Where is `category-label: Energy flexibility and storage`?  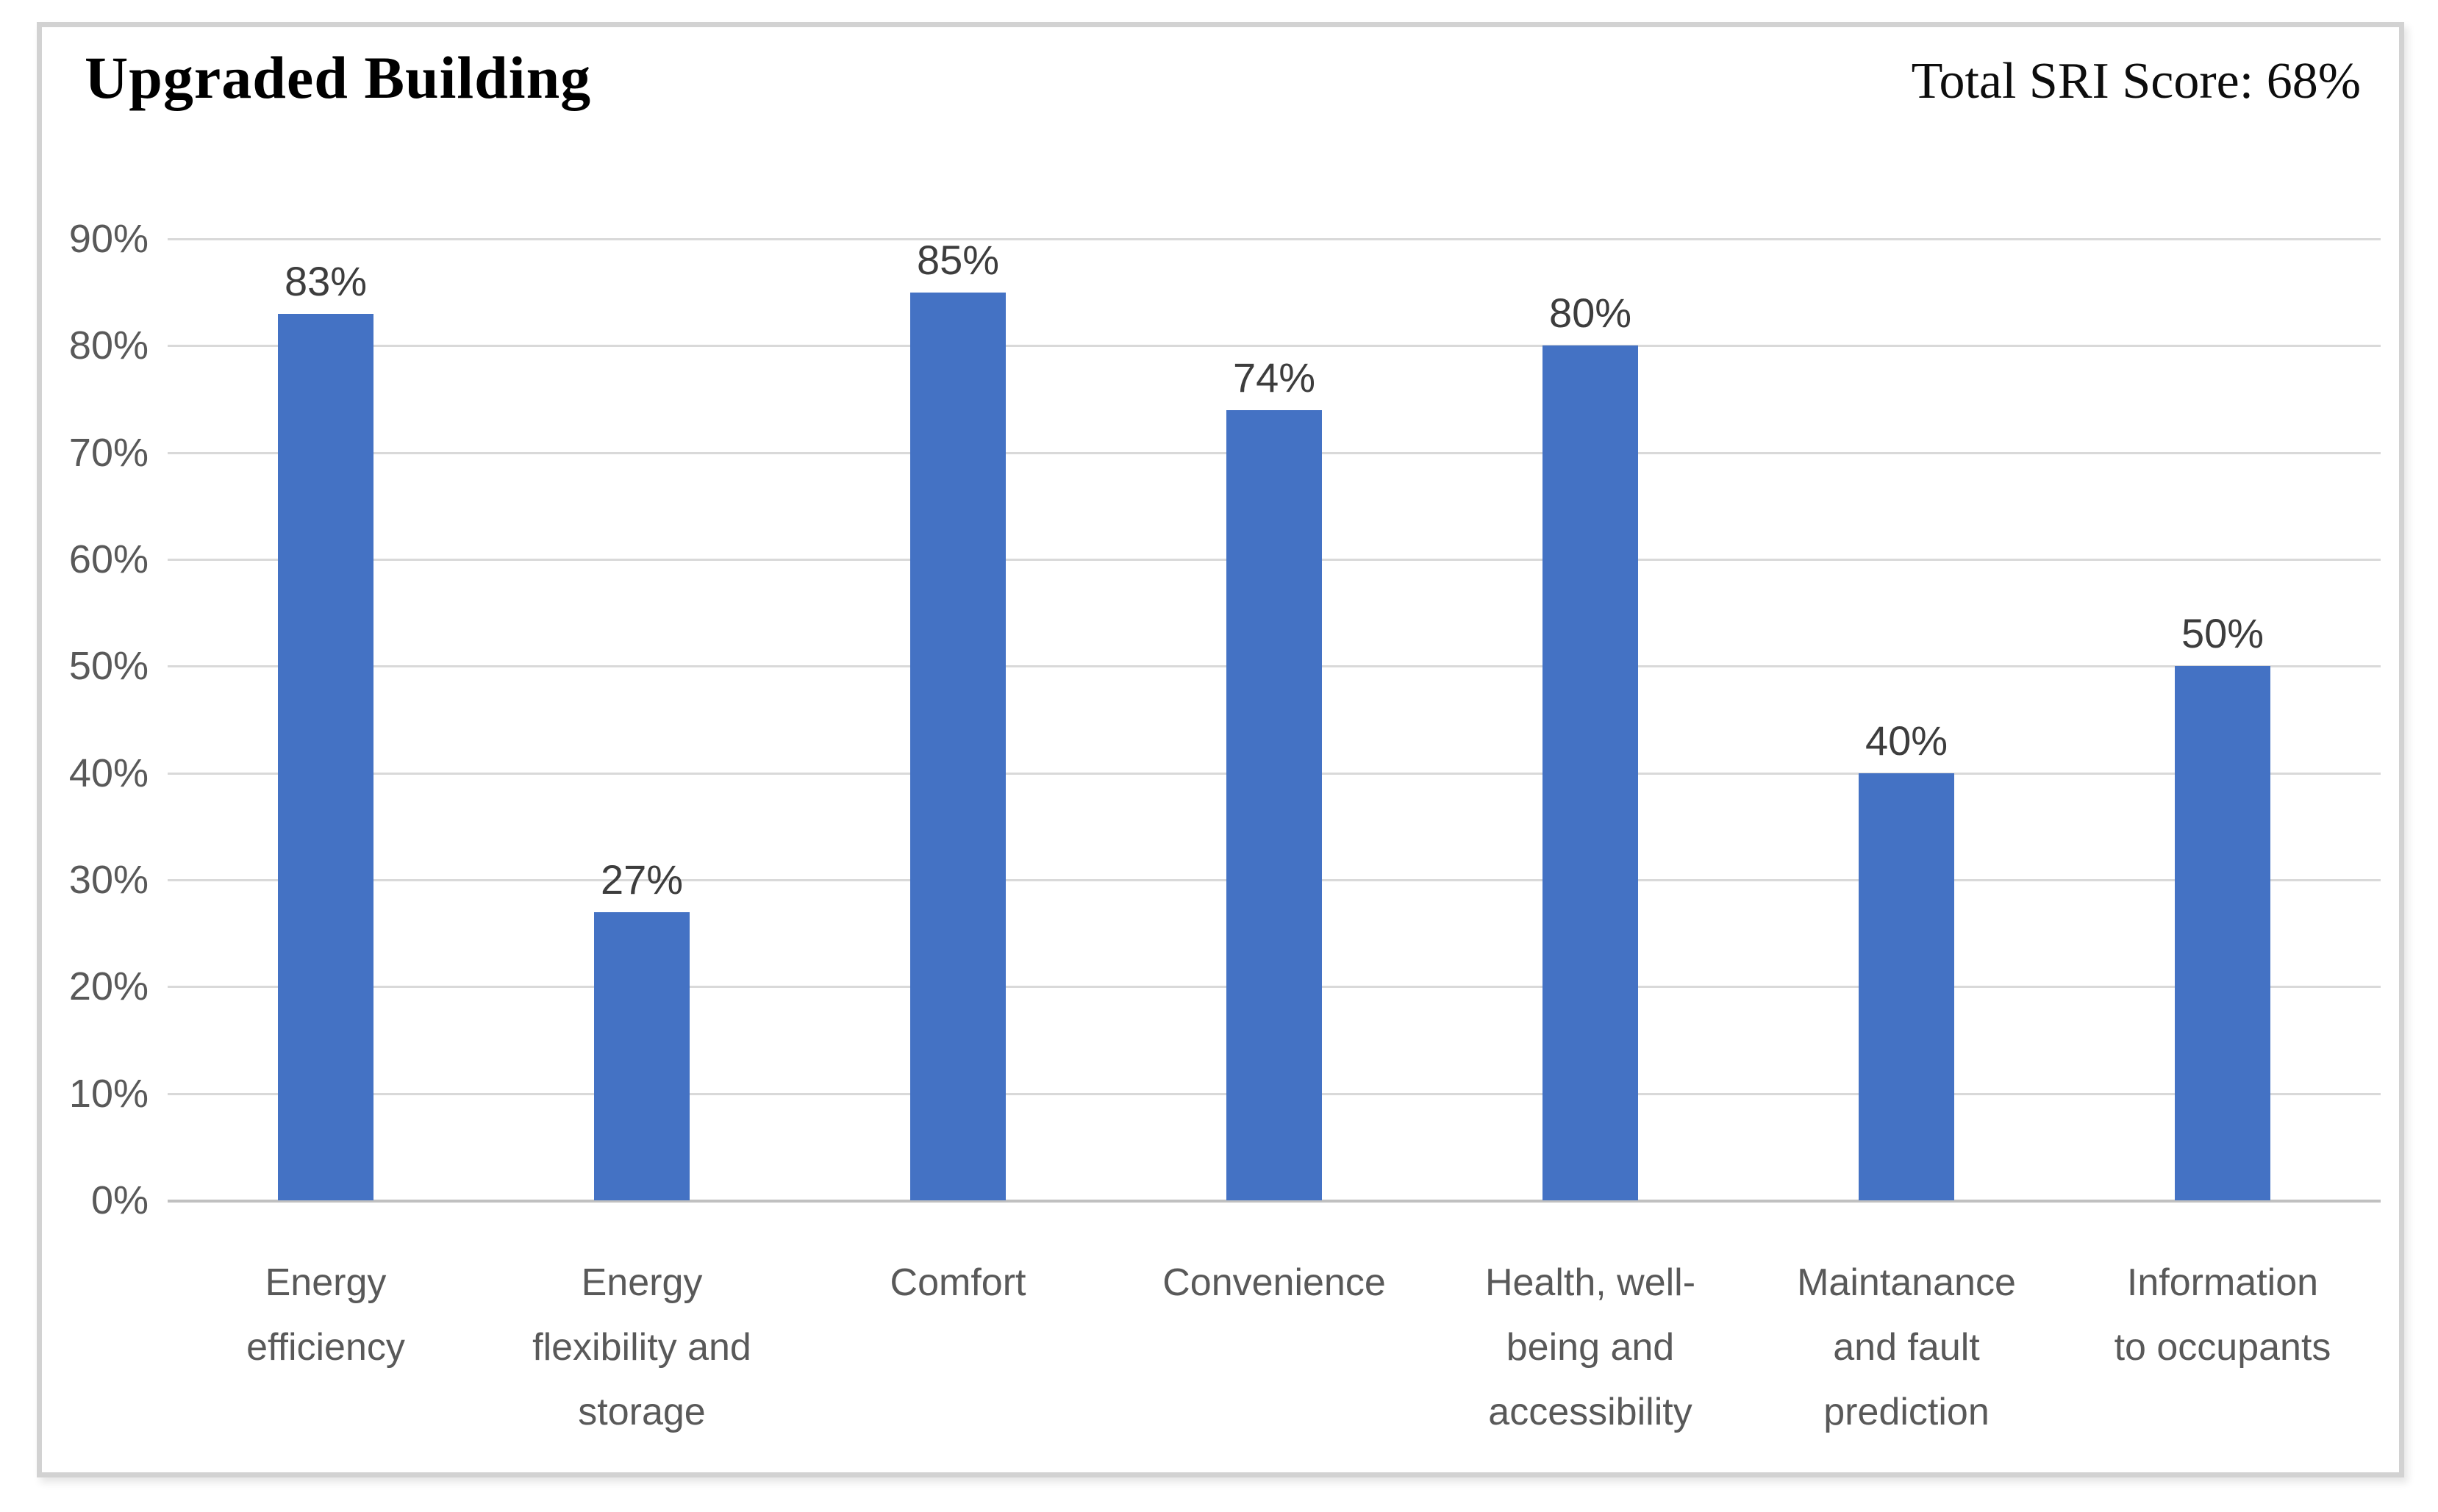
category-label: Energy flexibility and storage is located at coordinates (641, 1347).